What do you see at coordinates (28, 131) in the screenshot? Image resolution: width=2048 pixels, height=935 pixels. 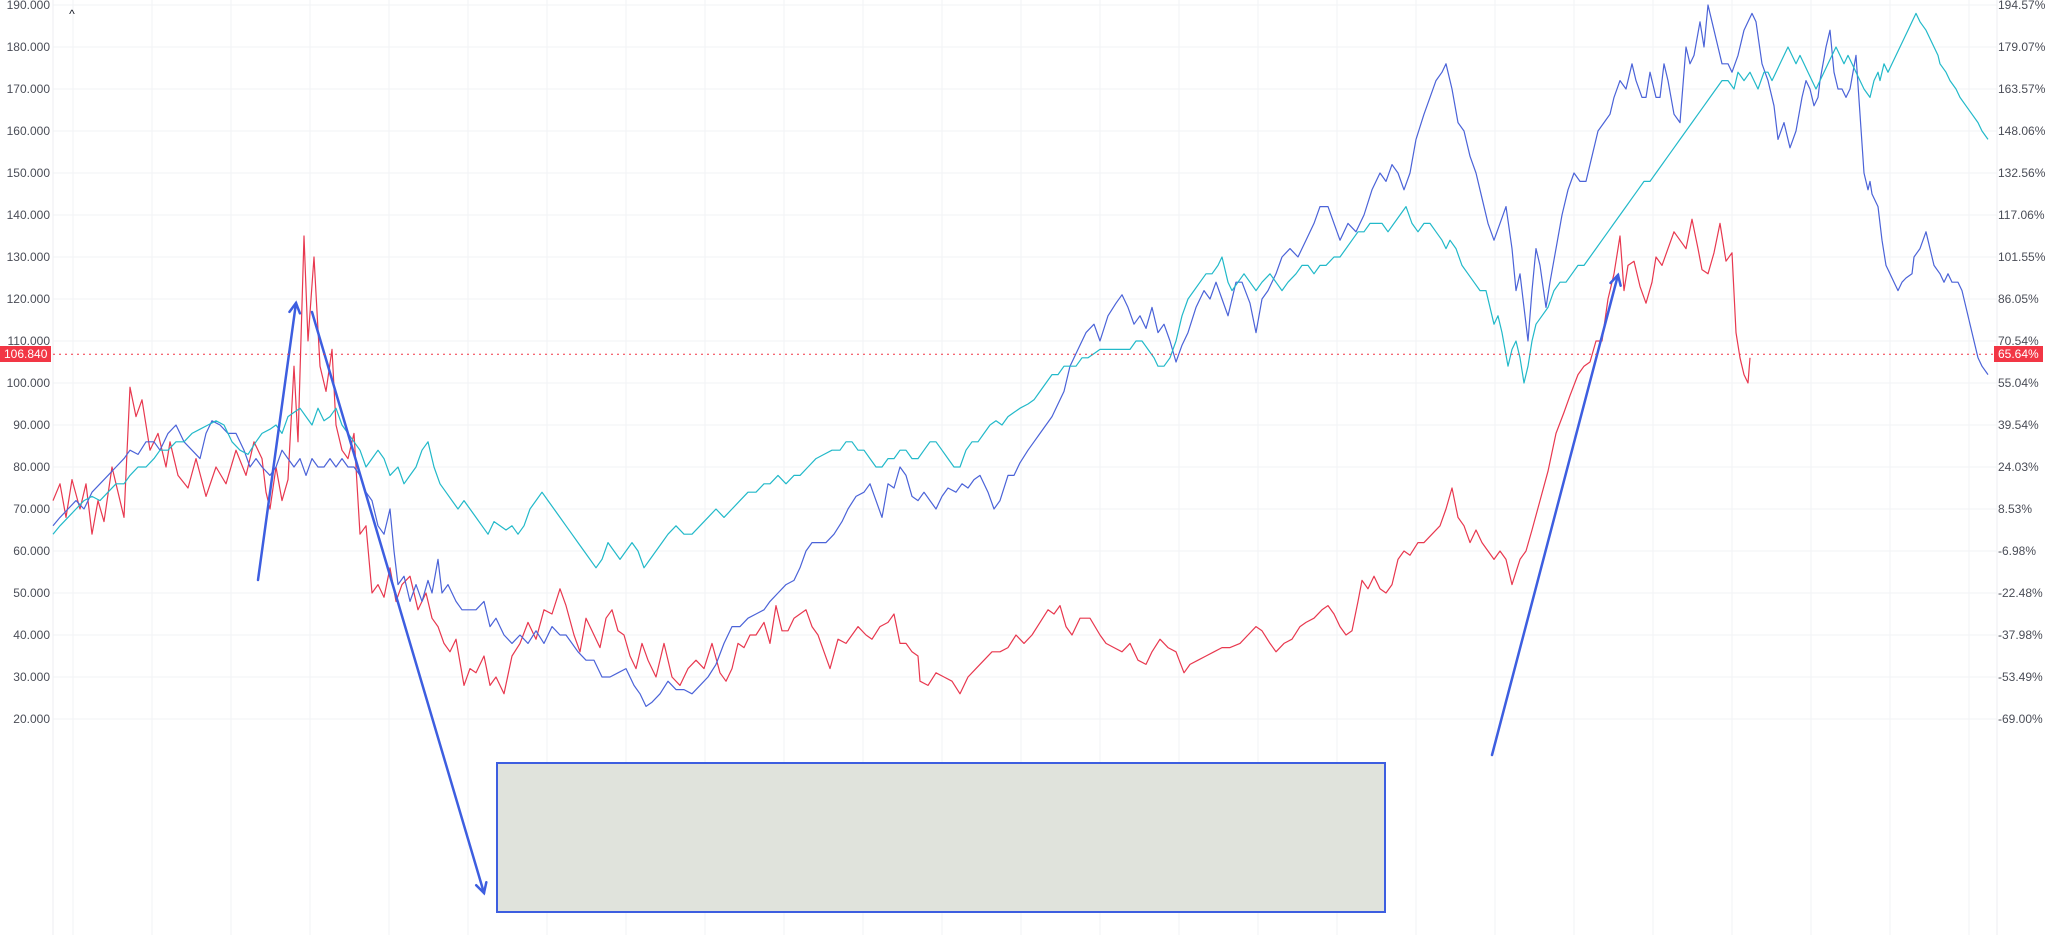 I see `left-axis-tick: 160.000` at bounding box center [28, 131].